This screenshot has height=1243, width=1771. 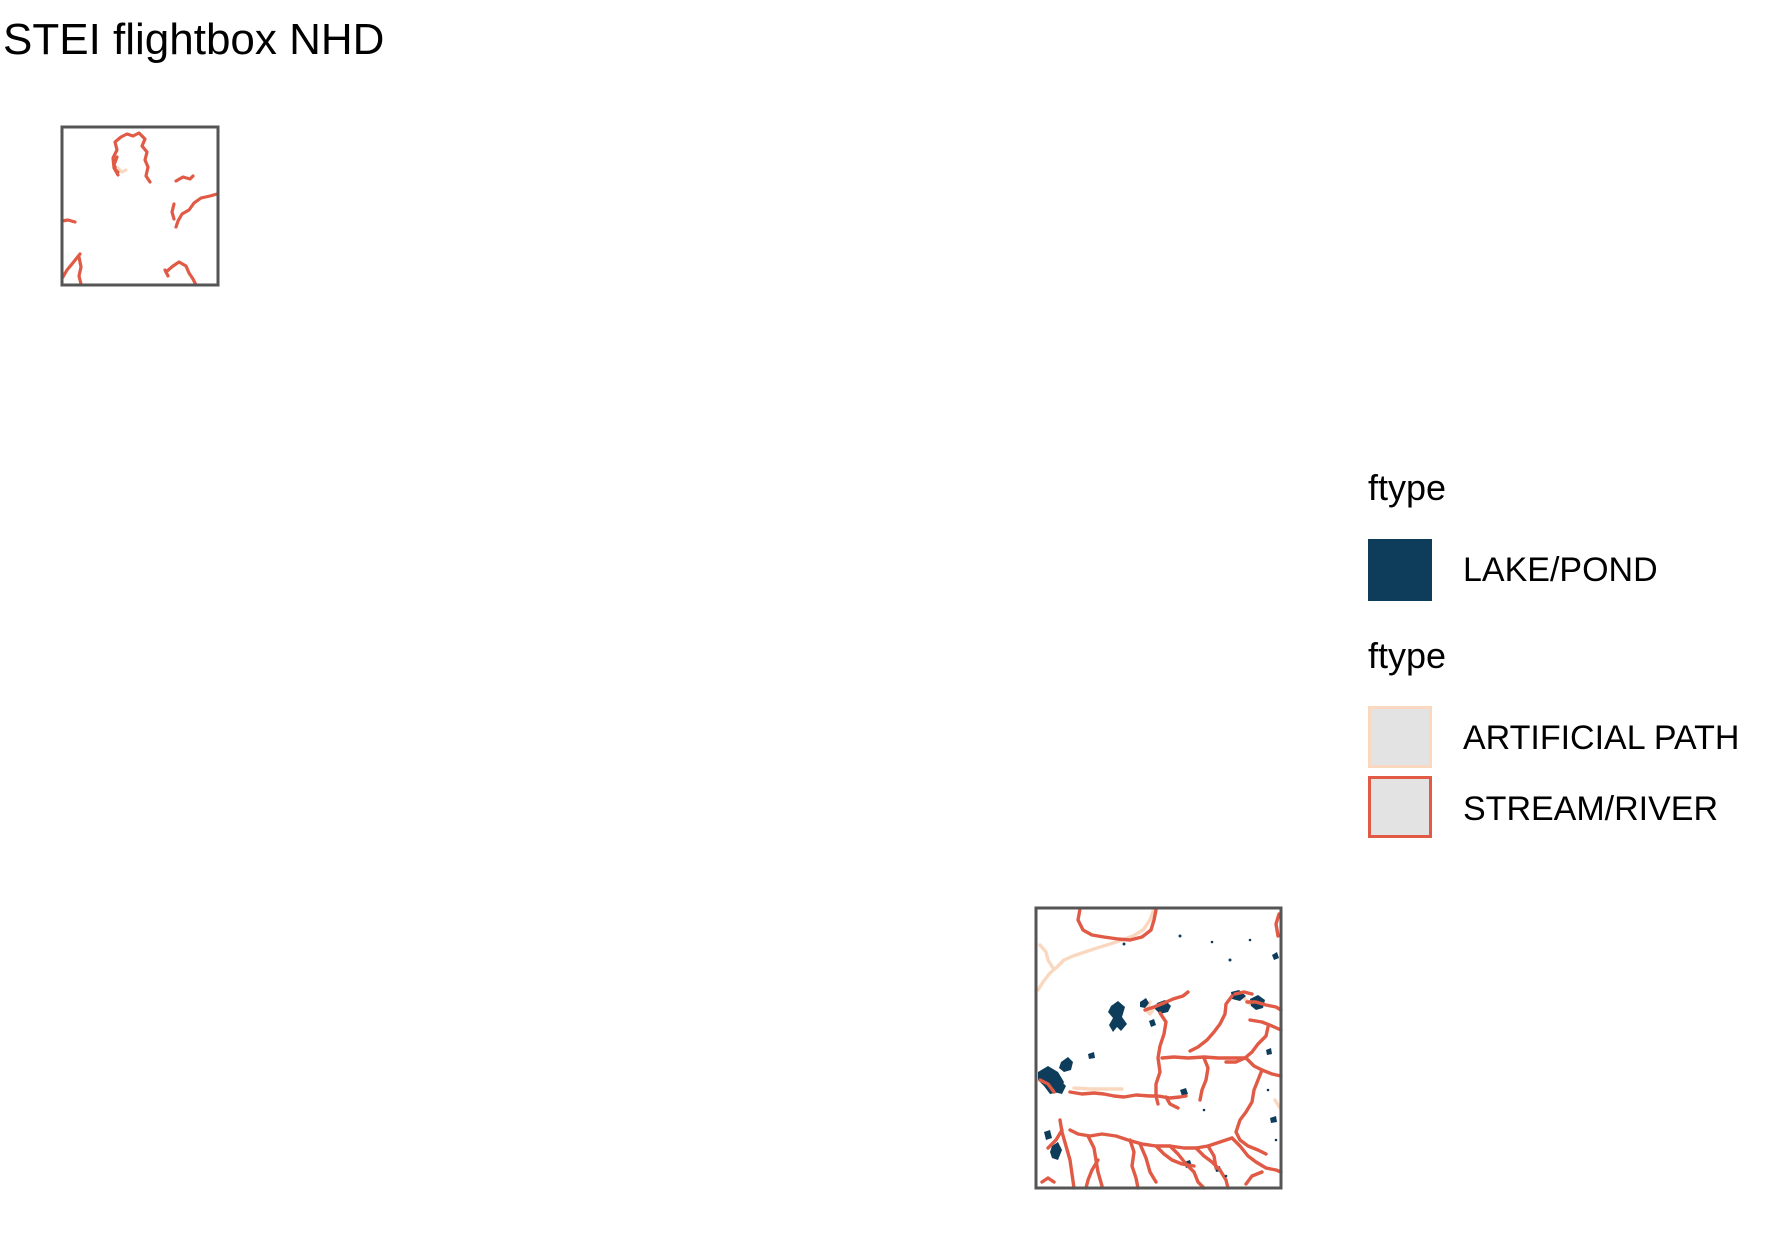 I want to click on legend-title-polygon: ftype, so click(x=1407, y=487).